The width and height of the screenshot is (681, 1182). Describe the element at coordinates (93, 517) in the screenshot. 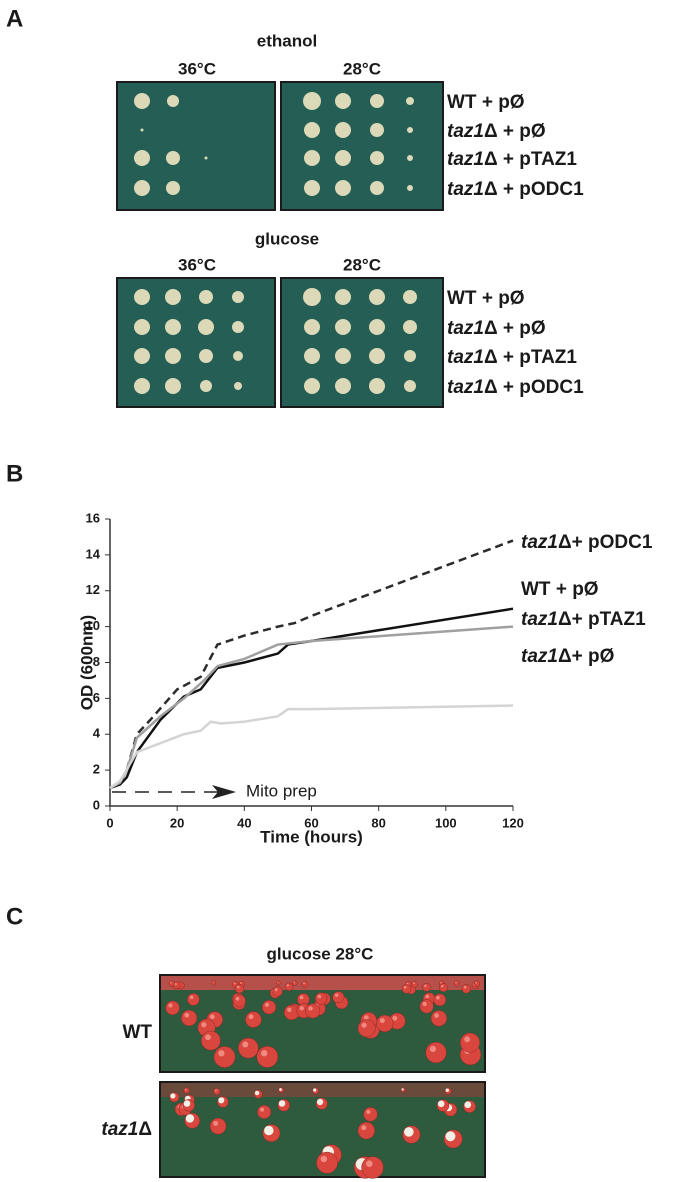

I see `y-tick-label: 16` at that location.